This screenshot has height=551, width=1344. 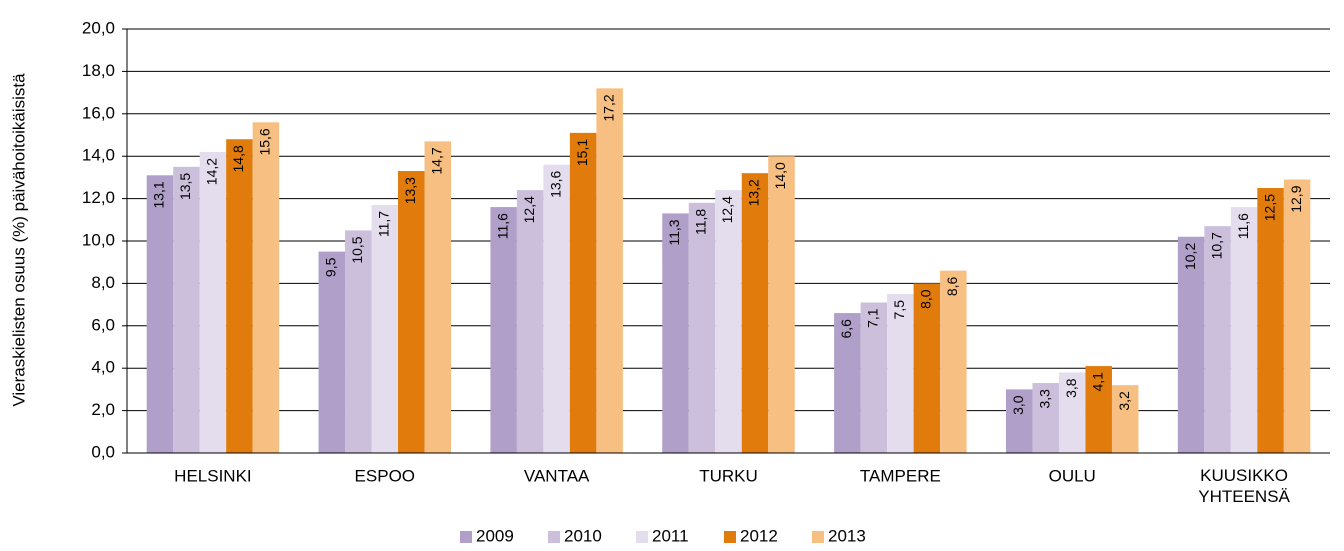 What do you see at coordinates (265, 141) in the screenshot?
I see `value-label: 15,6` at bounding box center [265, 141].